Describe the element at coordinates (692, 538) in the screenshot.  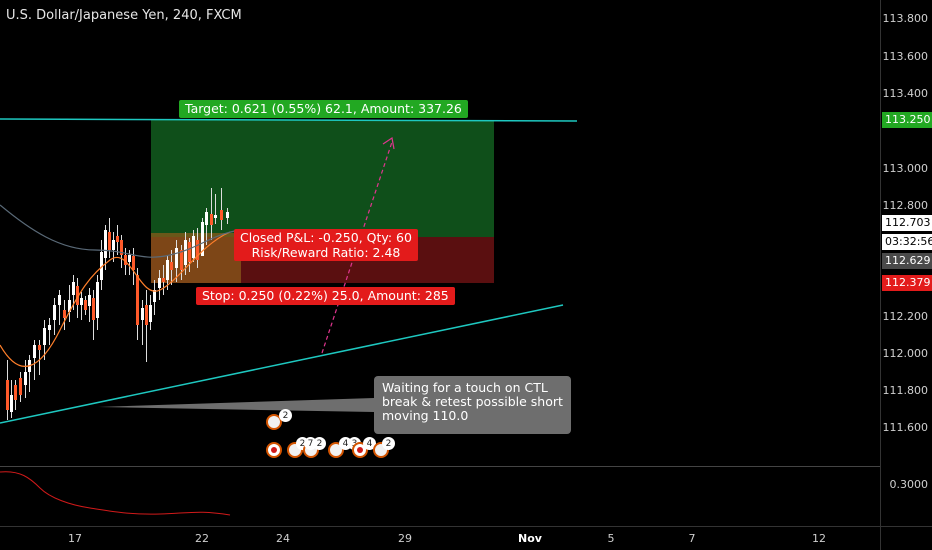
I see `date-tick: 7` at that location.